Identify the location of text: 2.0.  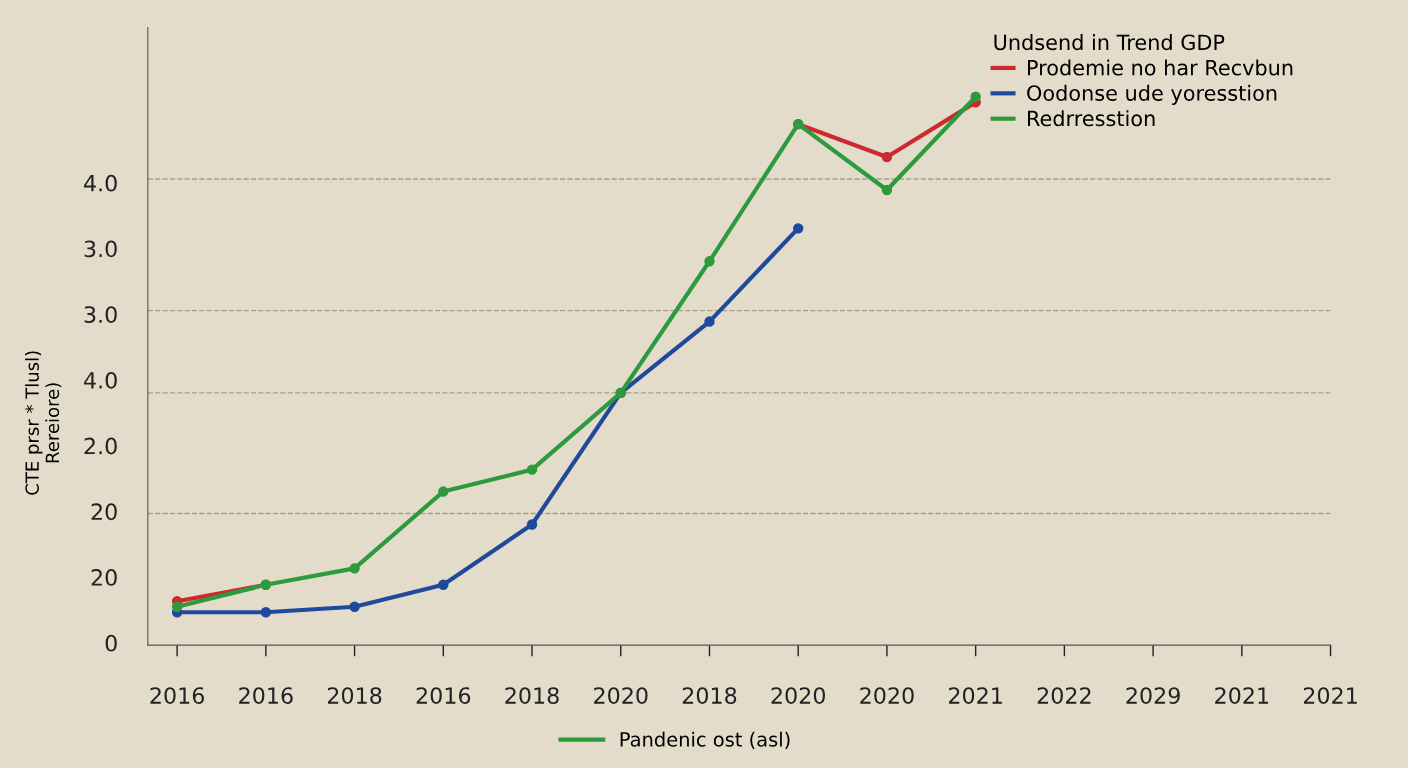
(100, 446).